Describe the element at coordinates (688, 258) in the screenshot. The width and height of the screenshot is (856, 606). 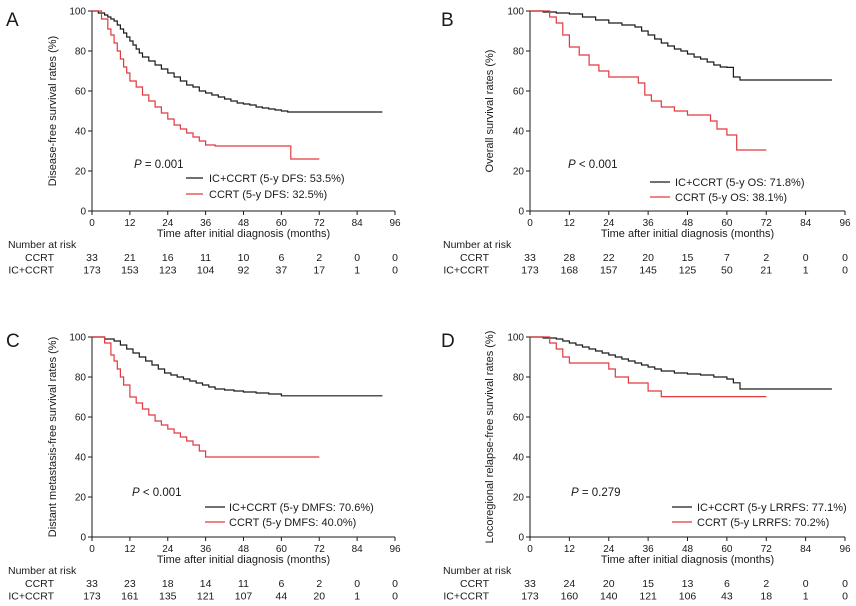
I see `risk-count: 15` at that location.